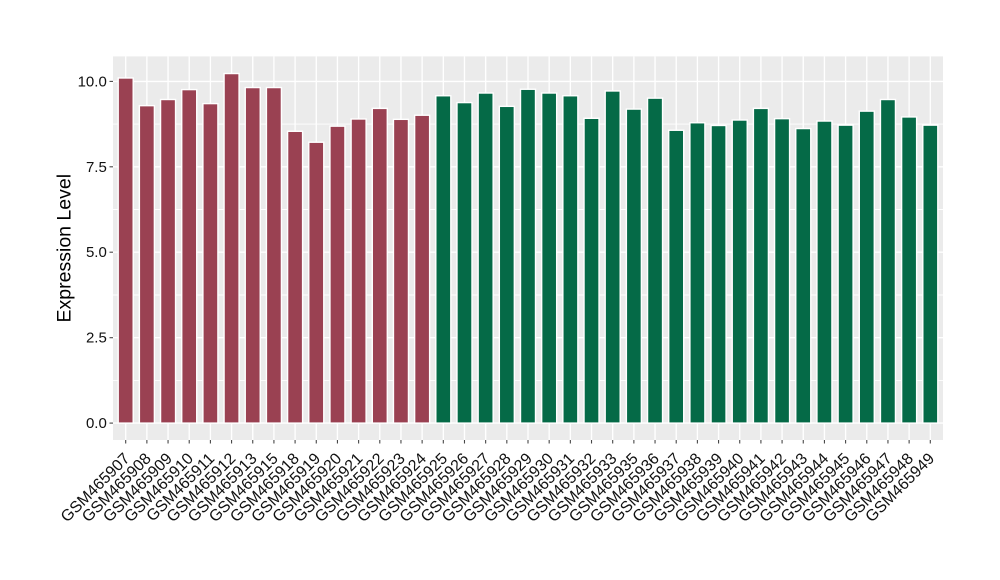 The height and width of the screenshot is (580, 1000). What do you see at coordinates (92, 81) in the screenshot?
I see `svg-text: 10.0` at bounding box center [92, 81].